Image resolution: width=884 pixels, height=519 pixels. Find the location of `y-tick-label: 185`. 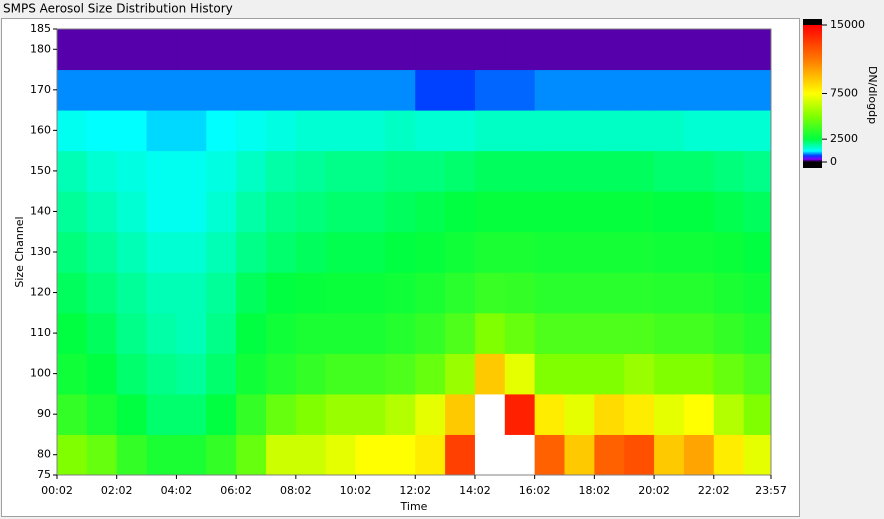

y-tick-label: 185 is located at coordinates (40, 28).